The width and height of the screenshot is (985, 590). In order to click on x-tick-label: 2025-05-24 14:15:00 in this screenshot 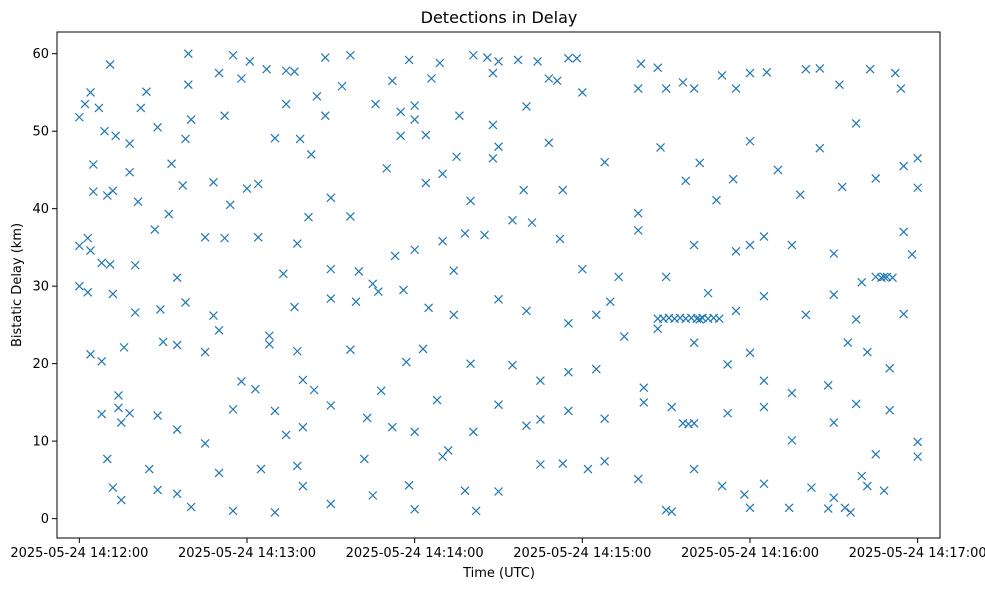, I will do `click(582, 553)`.